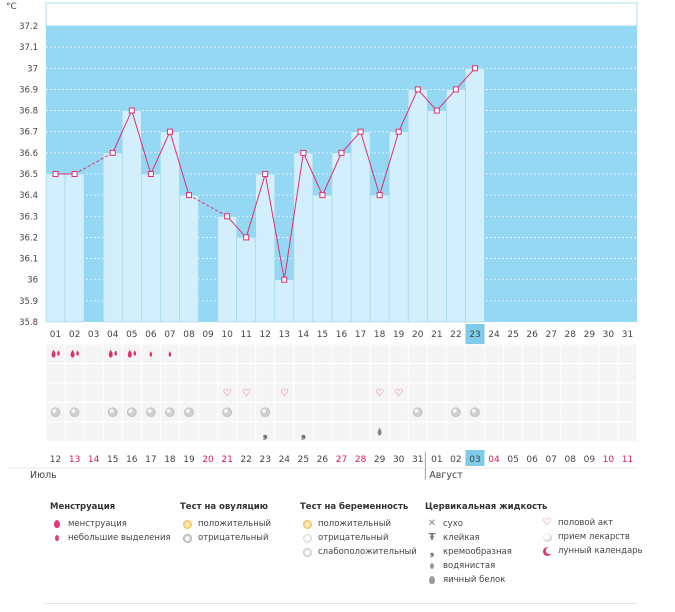  Describe the element at coordinates (234, 524) in the screenshot. I see `legend-item-label: положительный` at that location.